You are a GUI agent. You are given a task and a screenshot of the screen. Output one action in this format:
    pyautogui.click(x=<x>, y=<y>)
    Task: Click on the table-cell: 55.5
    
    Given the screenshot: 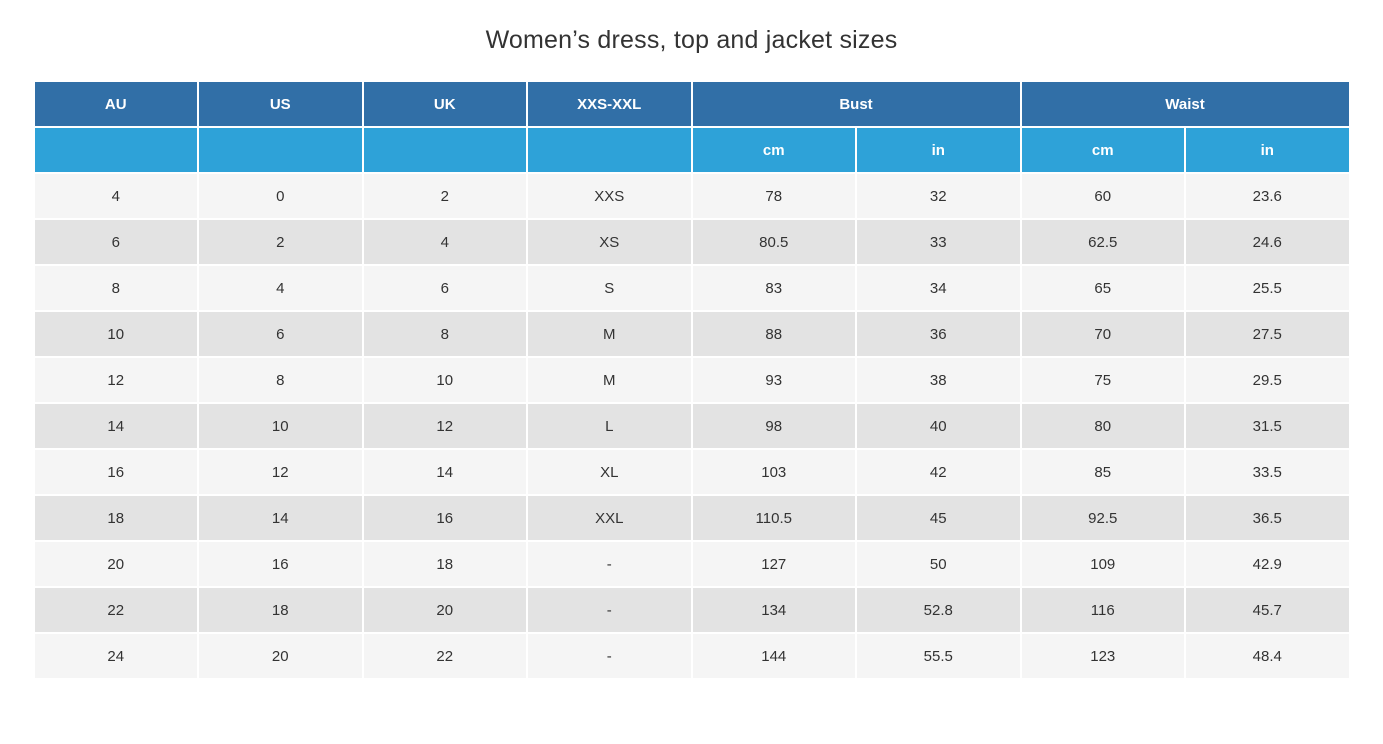 What is the action you would take?
    pyautogui.click(x=938, y=656)
    